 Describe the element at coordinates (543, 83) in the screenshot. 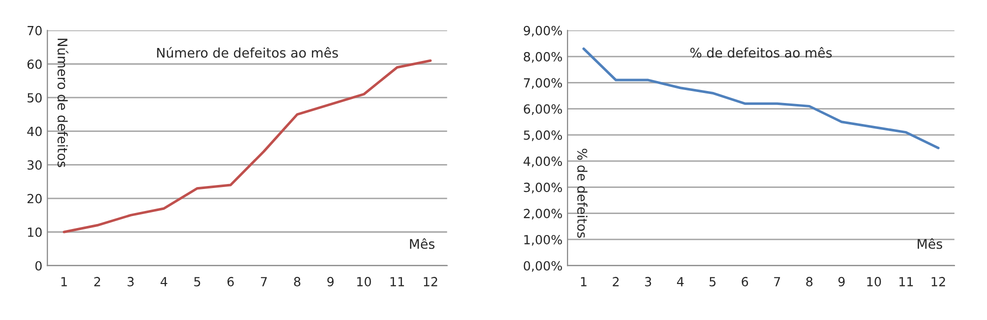

I see `y-tick-label: 7,00%` at that location.